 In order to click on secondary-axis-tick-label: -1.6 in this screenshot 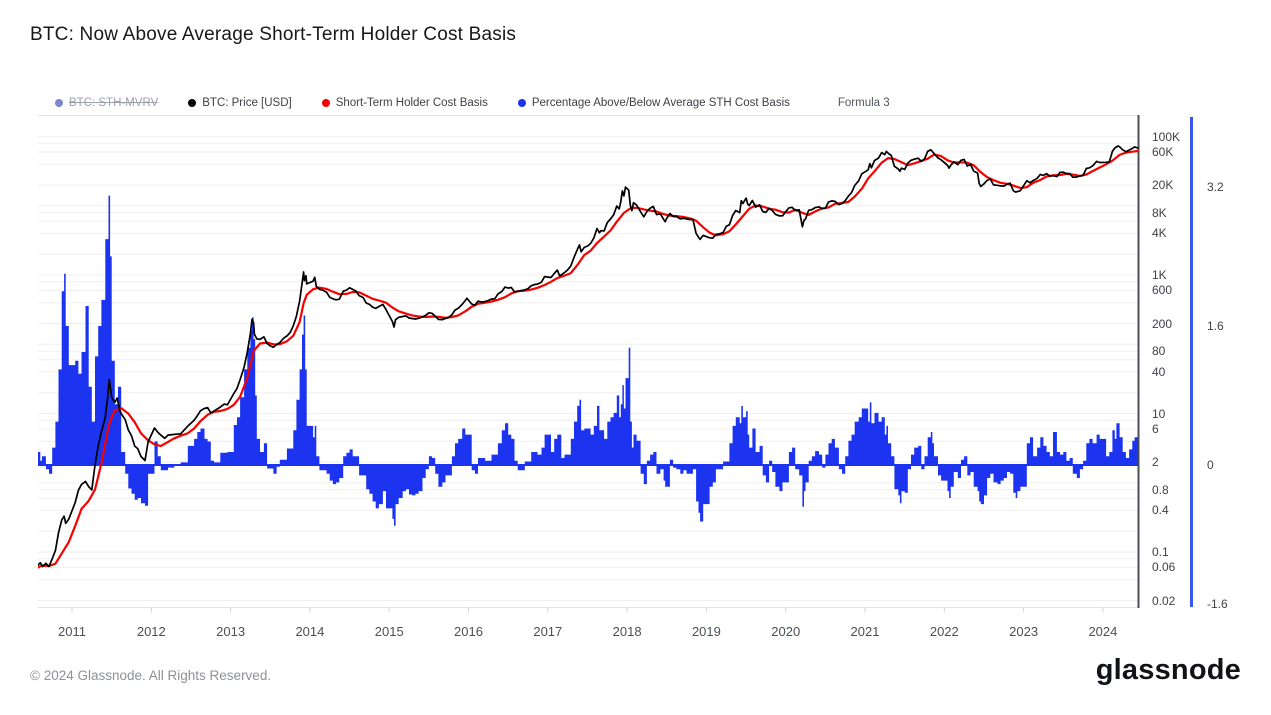, I will do `click(1217, 604)`.